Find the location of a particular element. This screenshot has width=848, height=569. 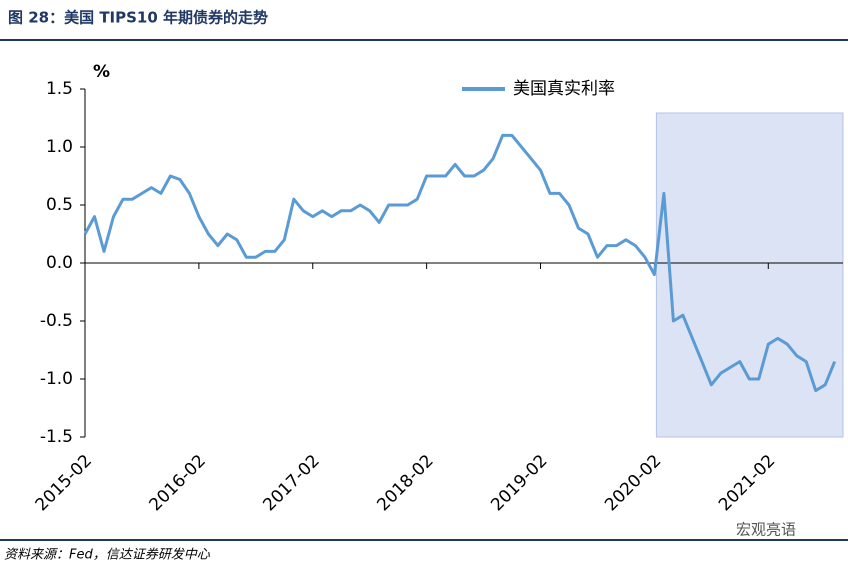

y-tick-label: -1.0 is located at coordinates (56, 379).